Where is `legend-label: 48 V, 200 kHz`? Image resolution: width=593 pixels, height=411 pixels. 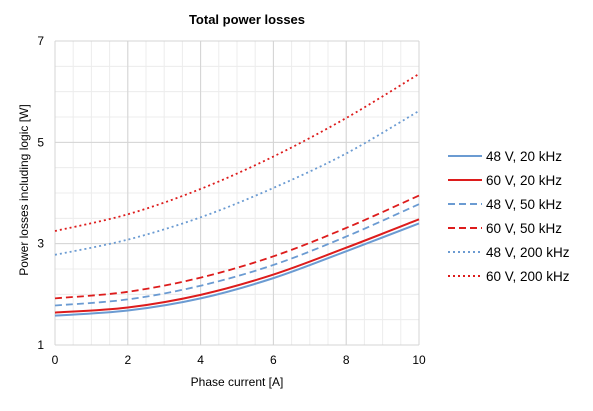
legend-label: 48 V, 200 kHz is located at coordinates (528, 252).